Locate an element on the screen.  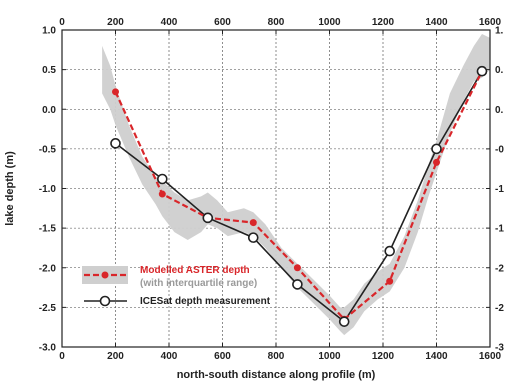
legend-modelled-marker is located at coordinates (105, 275).